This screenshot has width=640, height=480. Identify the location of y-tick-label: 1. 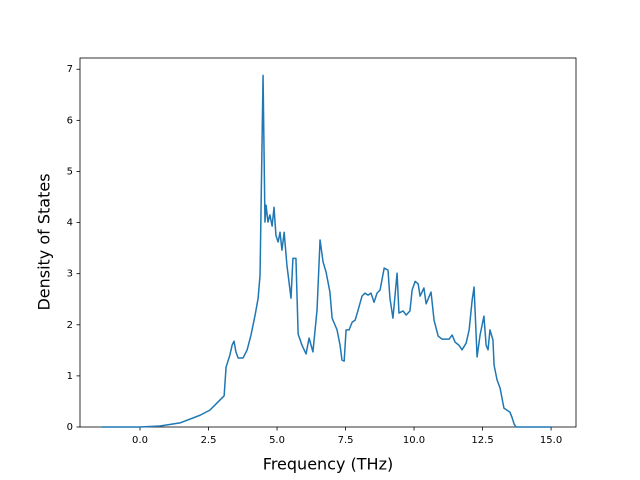
(70, 376).